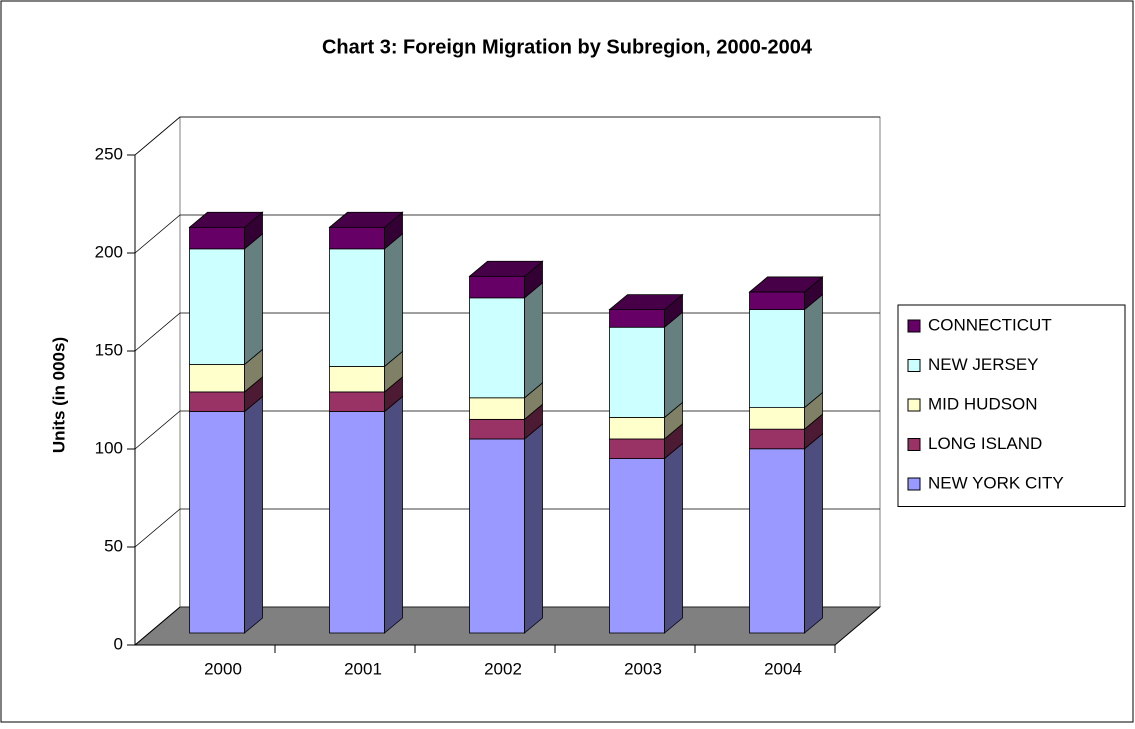 This screenshot has height=729, width=1135. What do you see at coordinates (223, 668) in the screenshot?
I see `x-tick-label: 2000` at bounding box center [223, 668].